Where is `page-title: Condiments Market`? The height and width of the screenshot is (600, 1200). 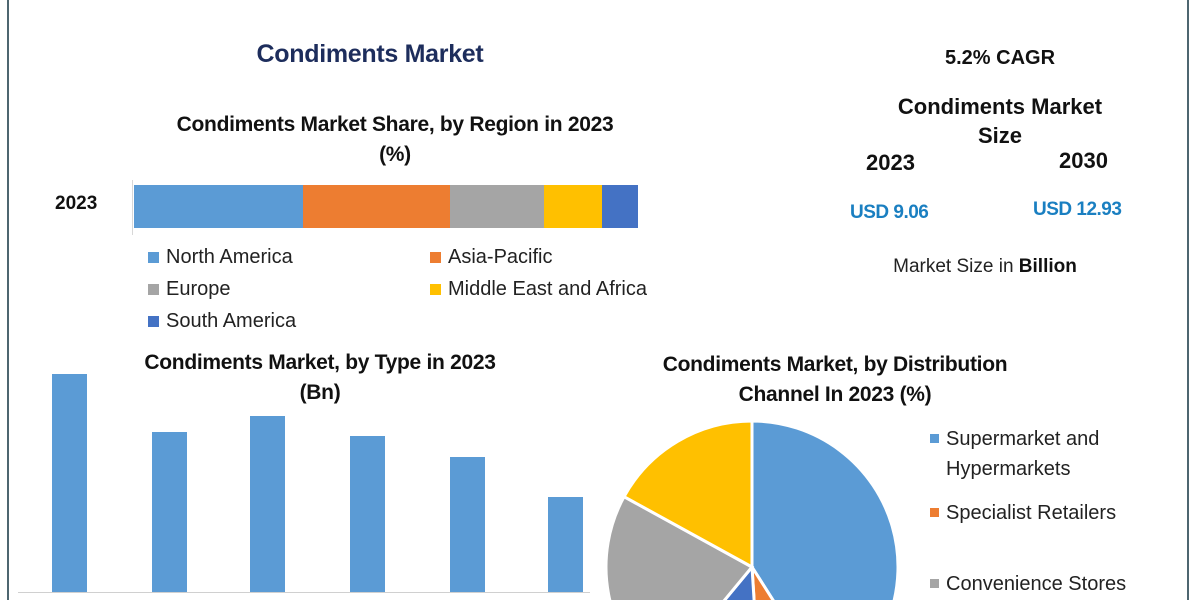 page-title: Condiments Market is located at coordinates (370, 54).